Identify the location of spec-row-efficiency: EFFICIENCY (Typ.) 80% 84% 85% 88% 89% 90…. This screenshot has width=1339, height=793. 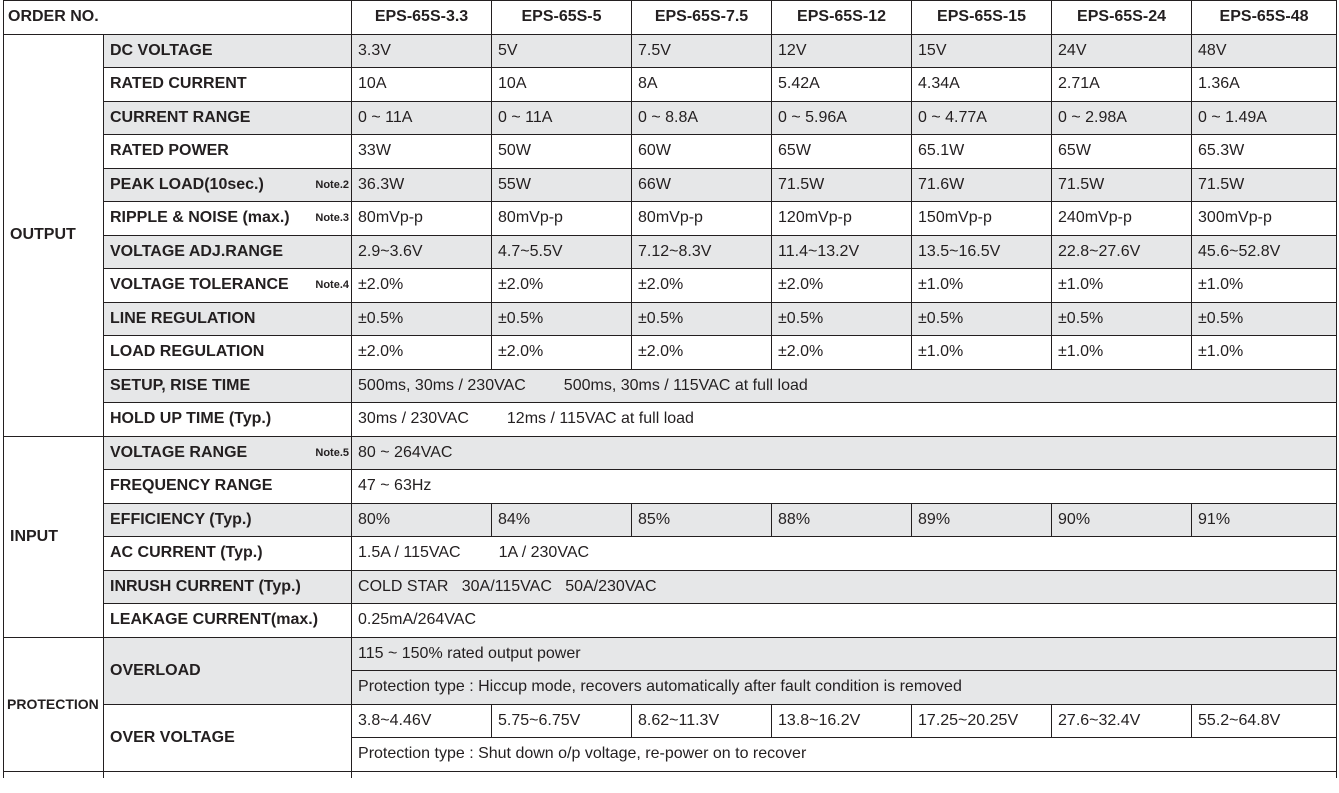
(671, 519).